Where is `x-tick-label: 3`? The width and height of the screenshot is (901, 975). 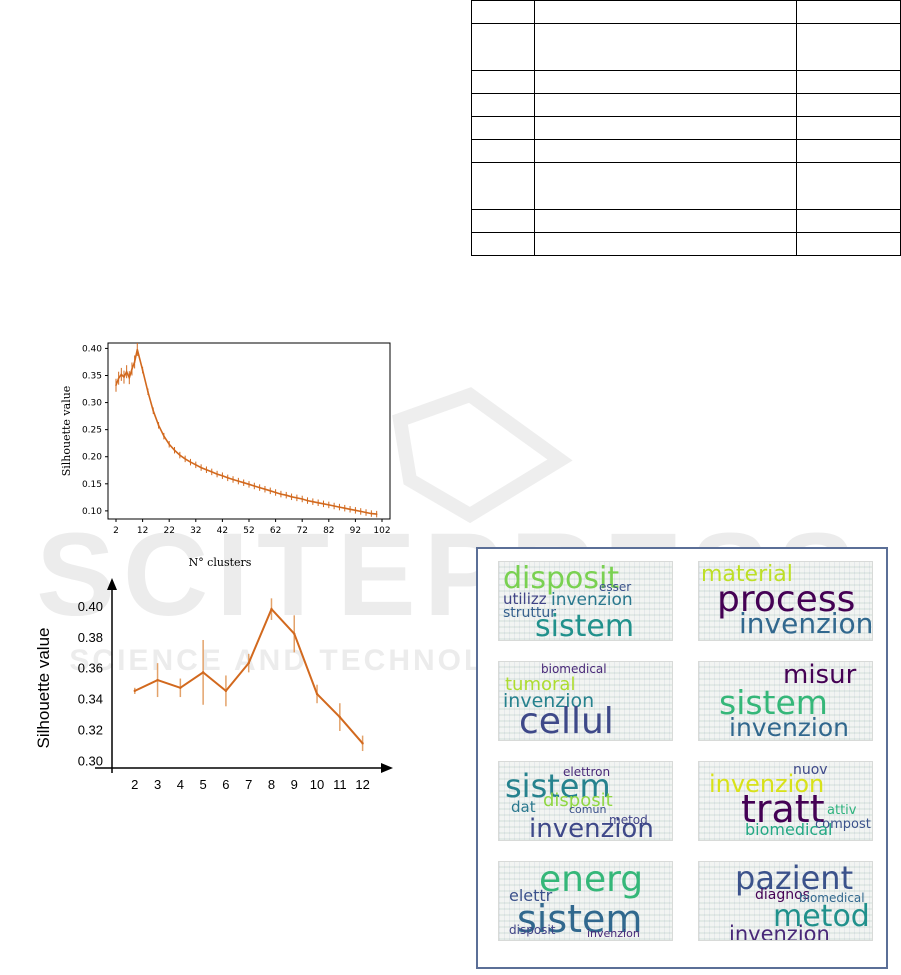 x-tick-label: 3 is located at coordinates (157, 784).